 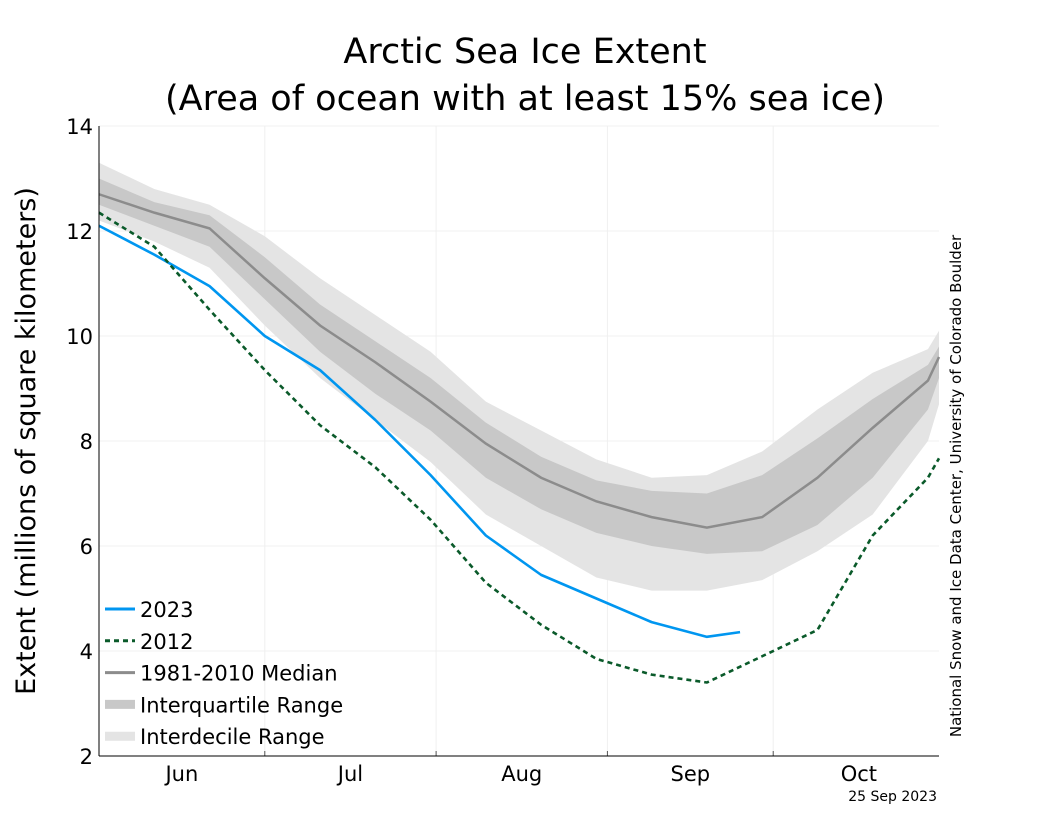 What do you see at coordinates (239, 674) in the screenshot?
I see `legend-label: 1981-2010 Median` at bounding box center [239, 674].